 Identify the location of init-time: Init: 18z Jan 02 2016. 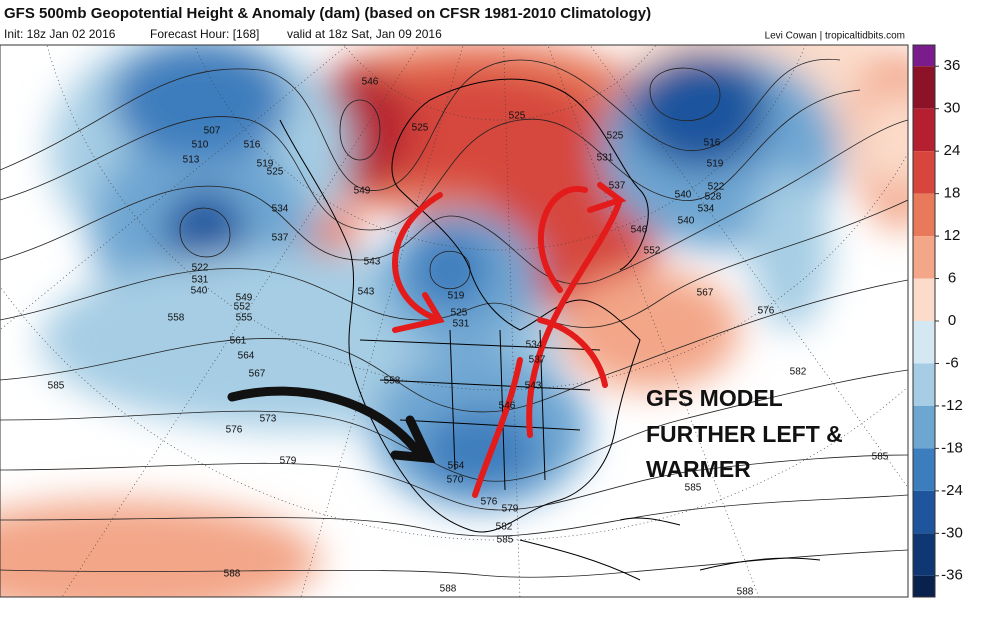
(60, 34).